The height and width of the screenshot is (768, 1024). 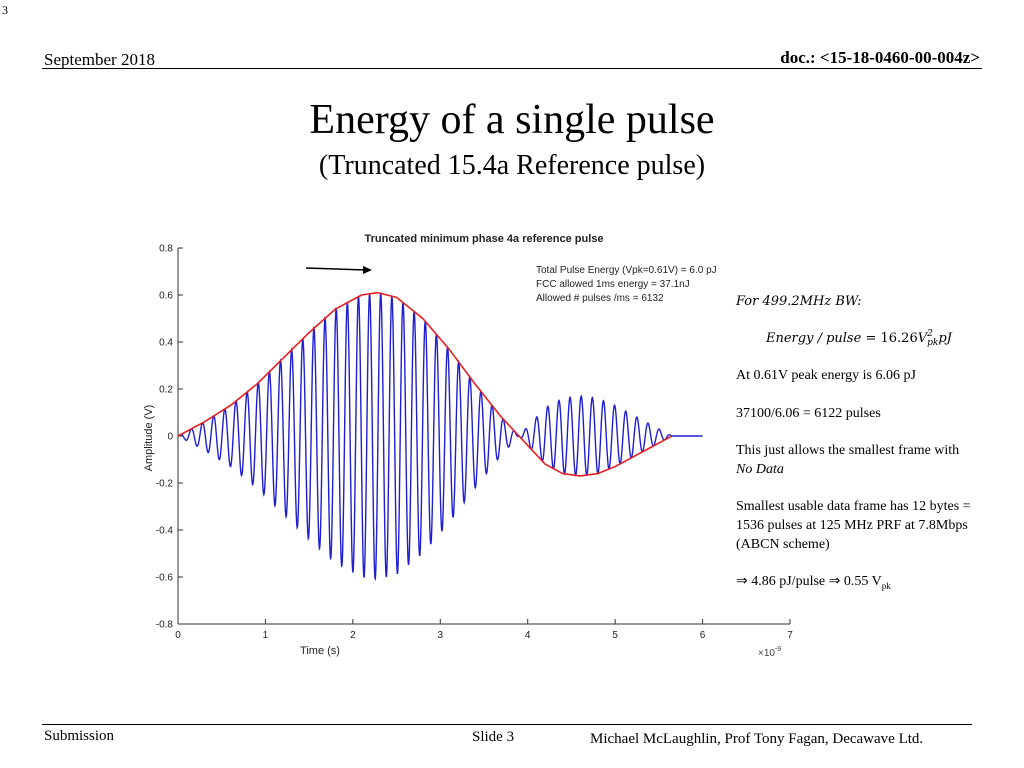 I want to click on formula-eq: =, so click(x=871, y=338).